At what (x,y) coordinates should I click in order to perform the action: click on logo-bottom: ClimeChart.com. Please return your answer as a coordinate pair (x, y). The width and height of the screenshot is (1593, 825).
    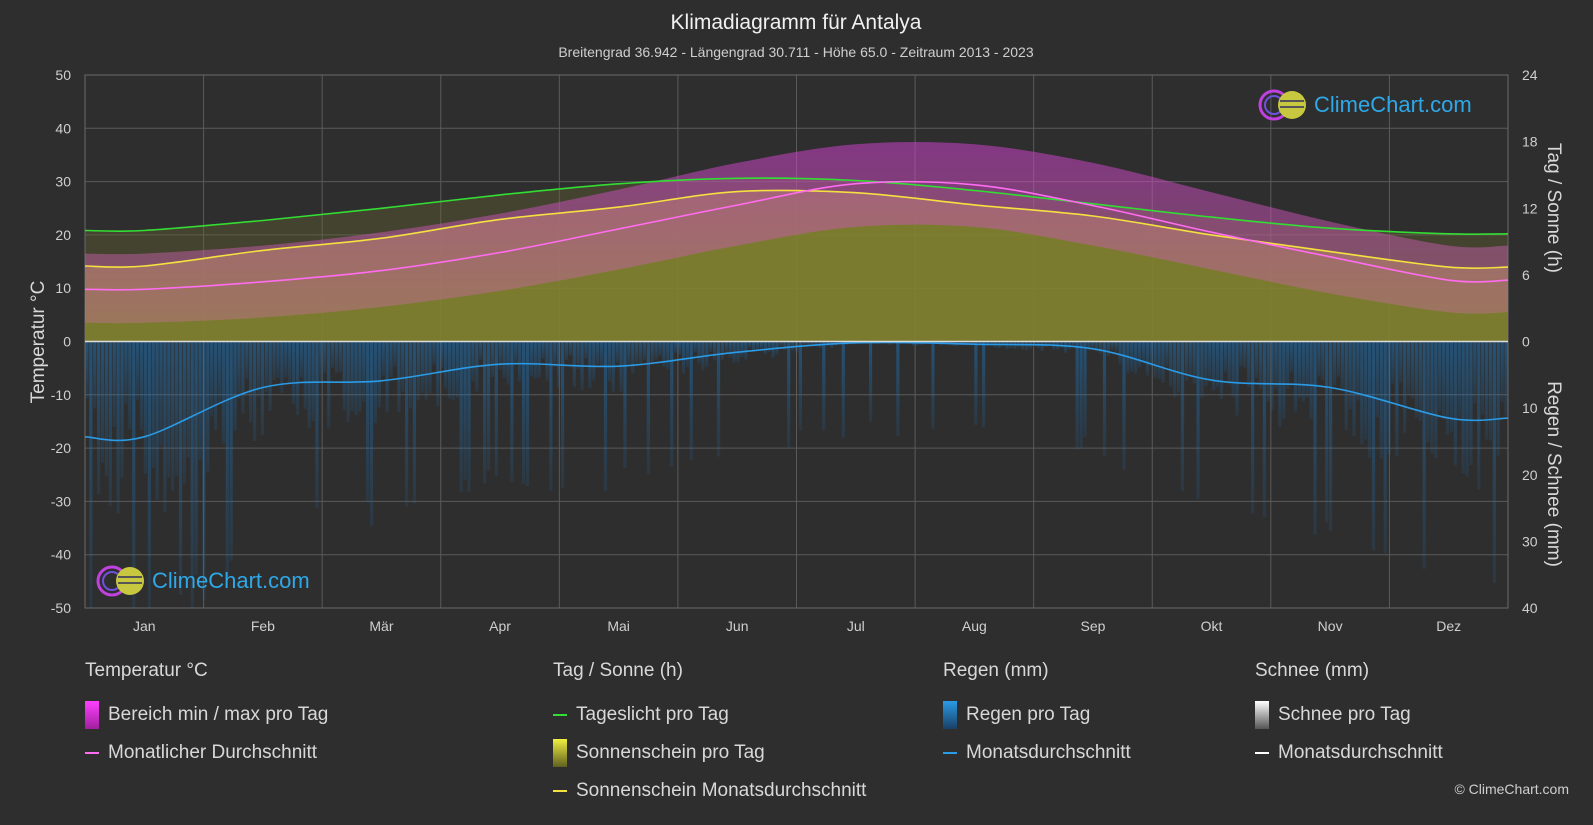
    Looking at the image, I should click on (203, 581).